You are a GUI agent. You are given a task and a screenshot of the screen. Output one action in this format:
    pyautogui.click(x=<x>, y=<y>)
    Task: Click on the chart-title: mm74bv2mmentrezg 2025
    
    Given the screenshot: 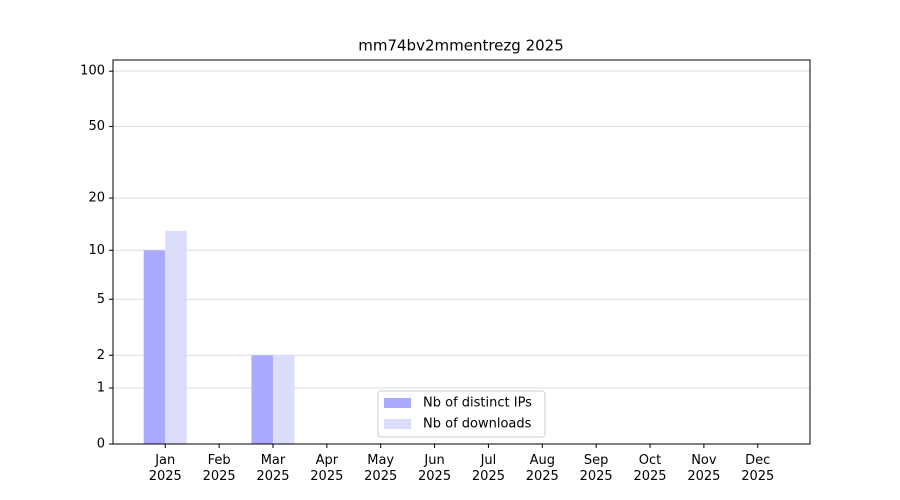 What is the action you would take?
    pyautogui.click(x=461, y=46)
    